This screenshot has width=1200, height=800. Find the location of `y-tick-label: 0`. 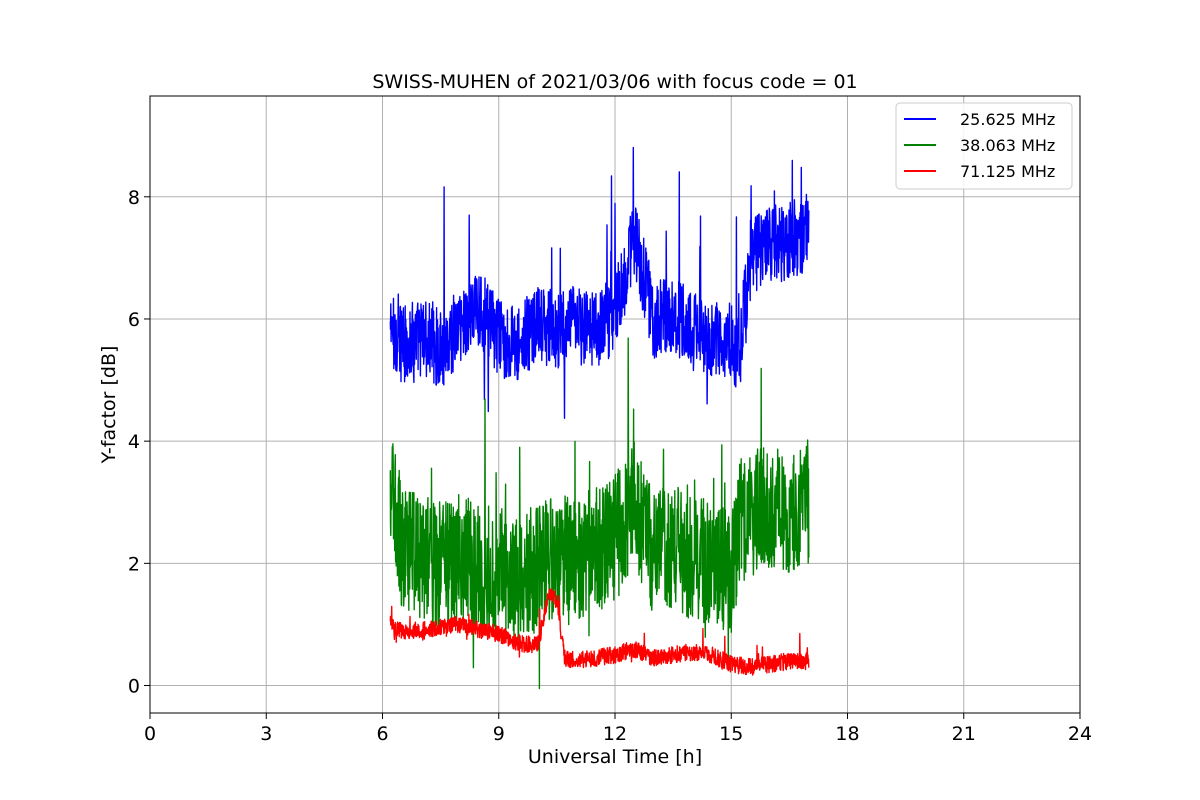

y-tick-label: 0 is located at coordinates (134, 687).